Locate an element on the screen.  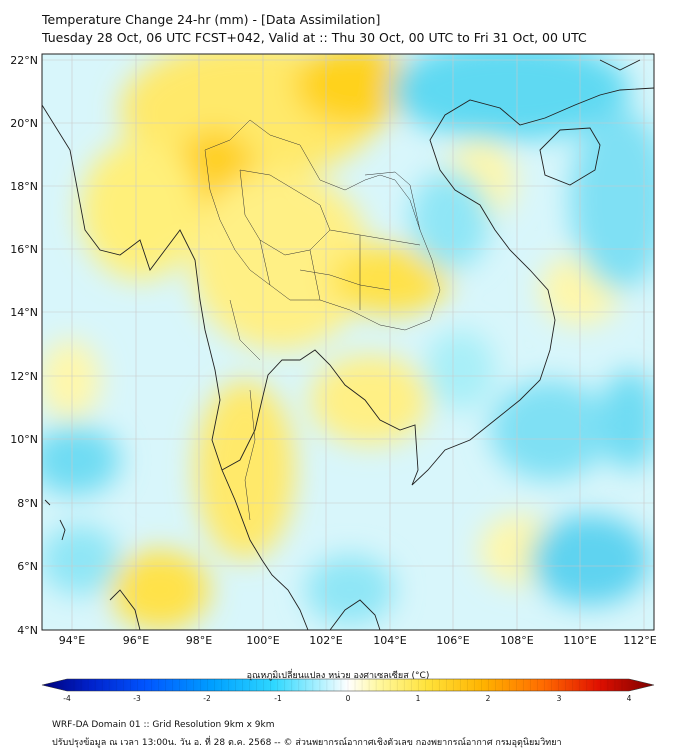
colorbar-tick-label: 3 is located at coordinates (559, 698).